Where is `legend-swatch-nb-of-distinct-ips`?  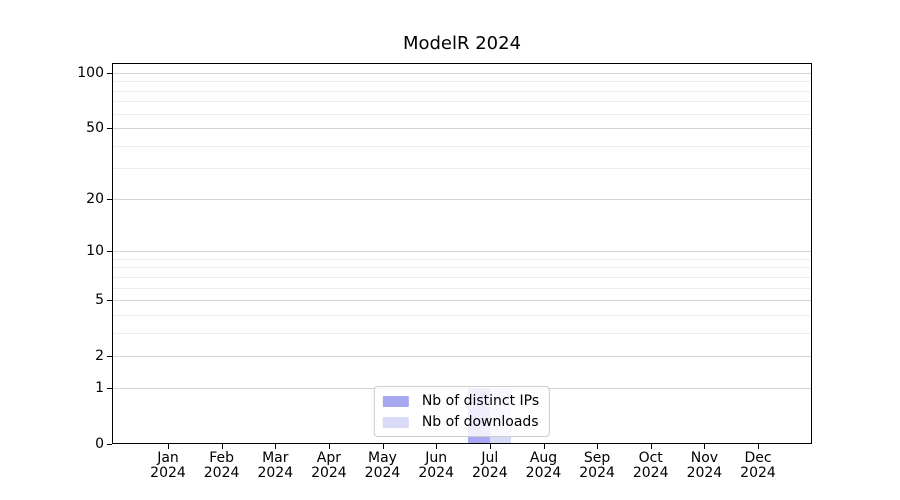 legend-swatch-nb-of-distinct-ips is located at coordinates (395, 401).